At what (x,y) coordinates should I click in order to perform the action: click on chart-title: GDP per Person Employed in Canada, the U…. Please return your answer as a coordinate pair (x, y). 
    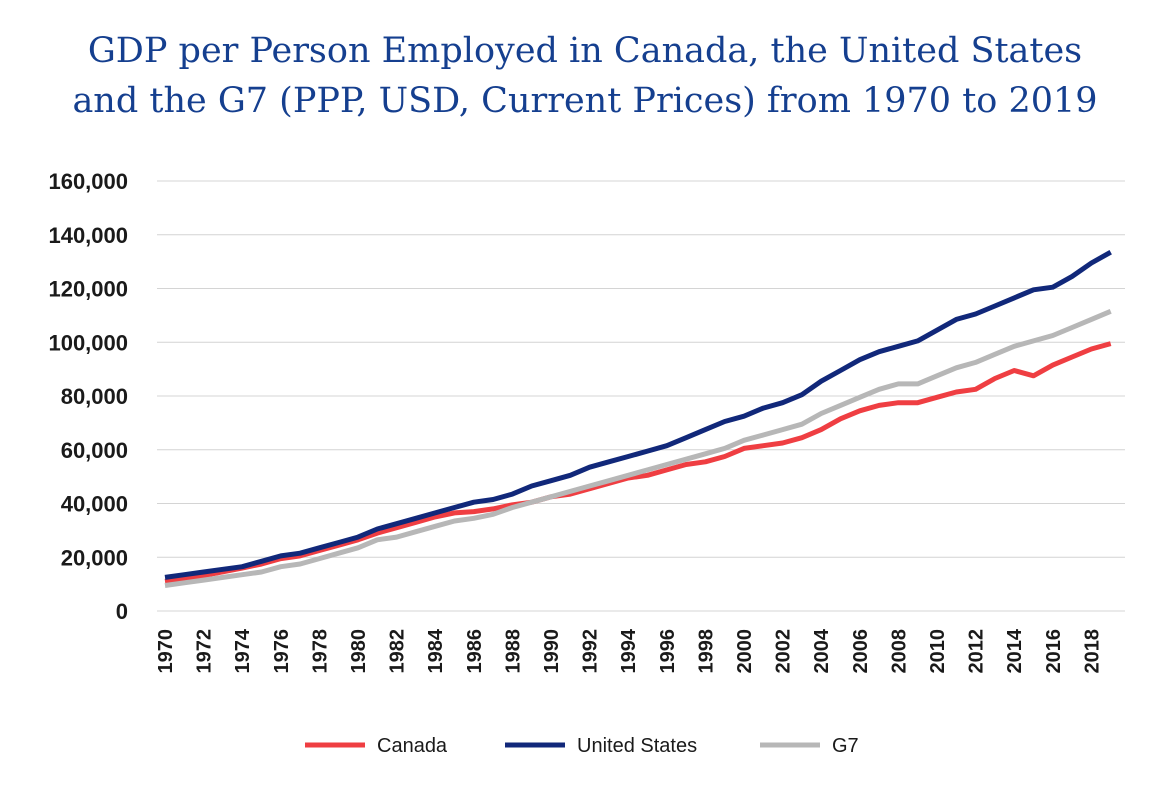
    Looking at the image, I should click on (585, 76).